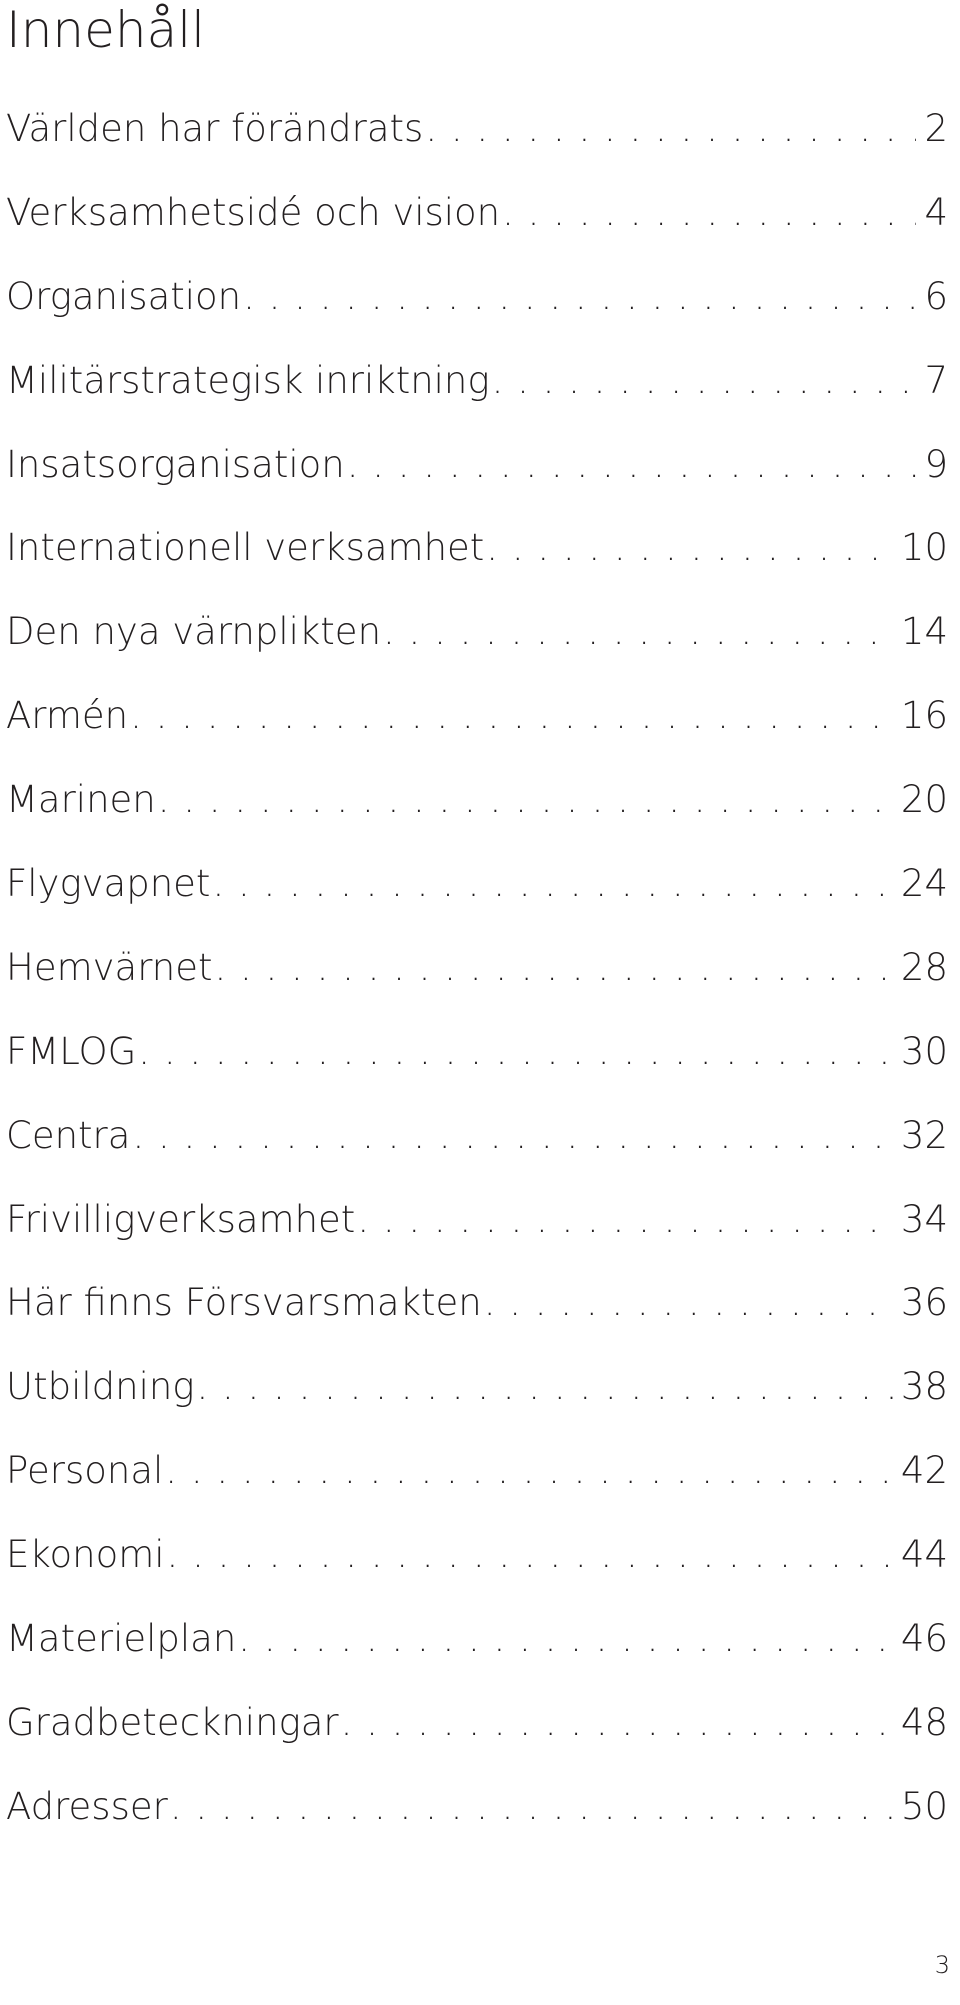  What do you see at coordinates (924, 884) in the screenshot?
I see `toc-entry-page: 24` at bounding box center [924, 884].